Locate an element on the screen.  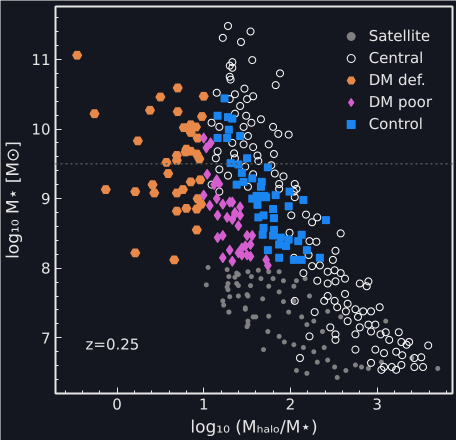
legend-label: Central is located at coordinates (396, 58).